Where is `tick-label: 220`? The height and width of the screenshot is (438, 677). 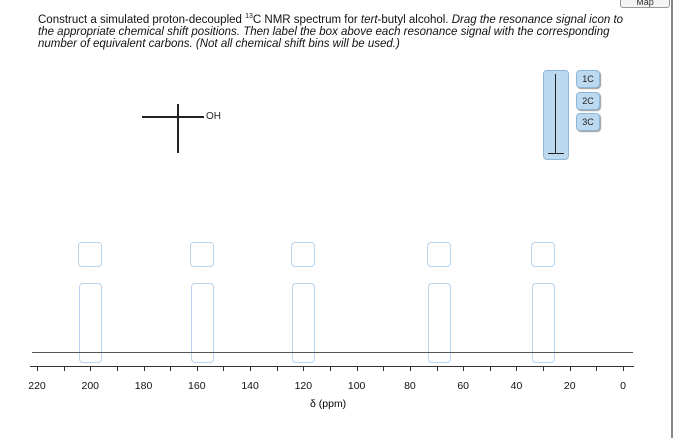 tick-label: 220 is located at coordinates (37, 386).